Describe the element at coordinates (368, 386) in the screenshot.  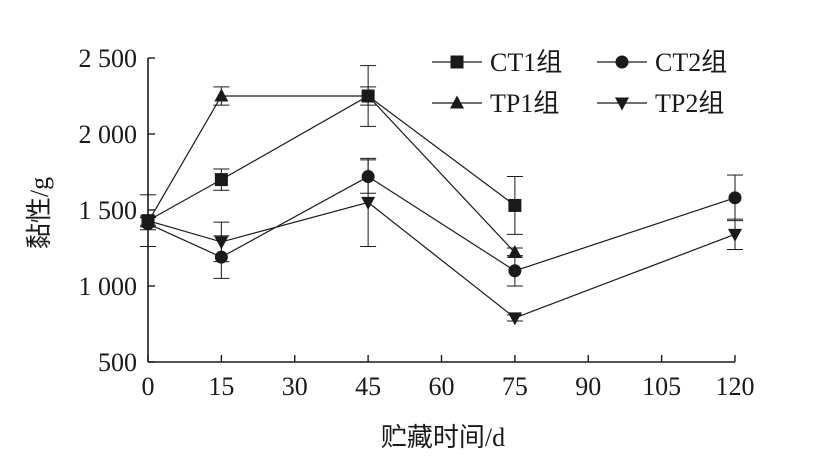
I see `x-tick-label: 45` at that location.